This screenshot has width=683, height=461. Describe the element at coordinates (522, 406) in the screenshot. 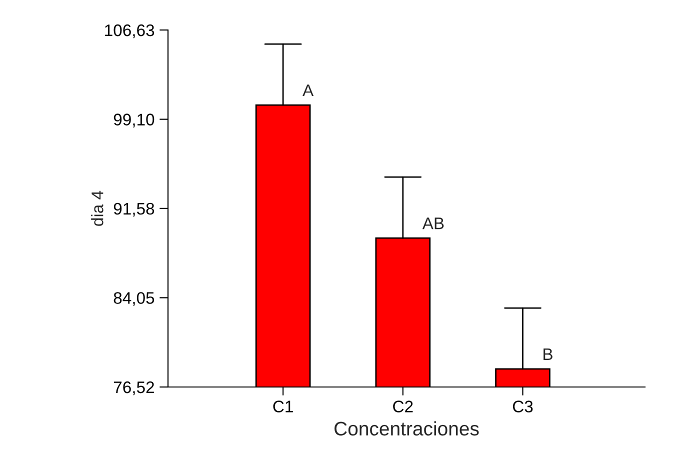

I see `x-tick-label: C3` at that location.